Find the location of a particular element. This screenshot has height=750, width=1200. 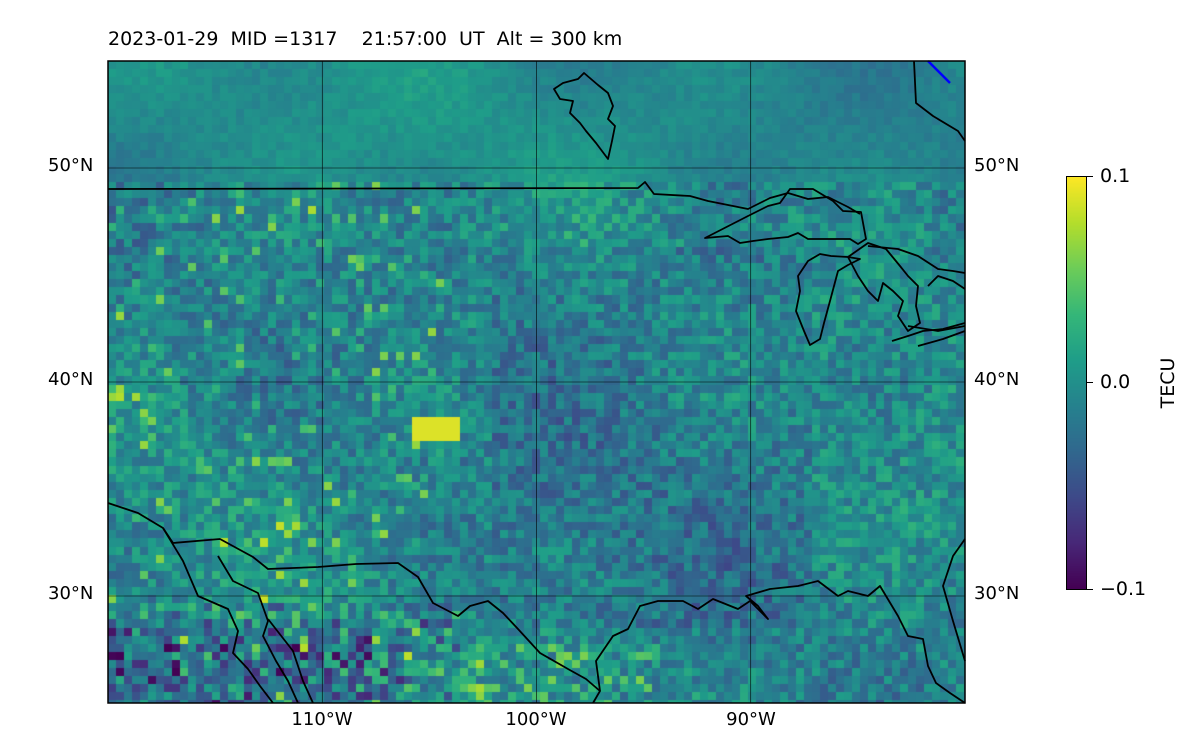

us-mexico-border is located at coordinates (354, 603).